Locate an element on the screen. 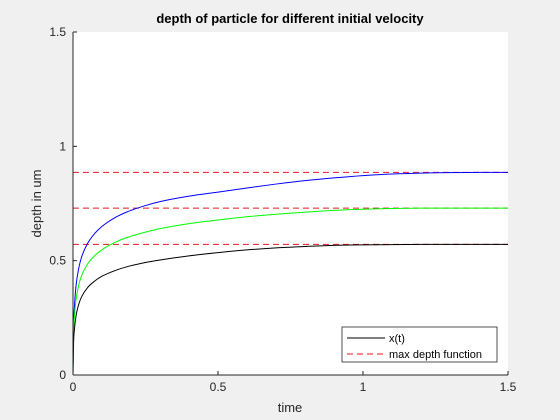 This screenshot has width=560, height=420. y-axis-title: depth in um is located at coordinates (36, 204).